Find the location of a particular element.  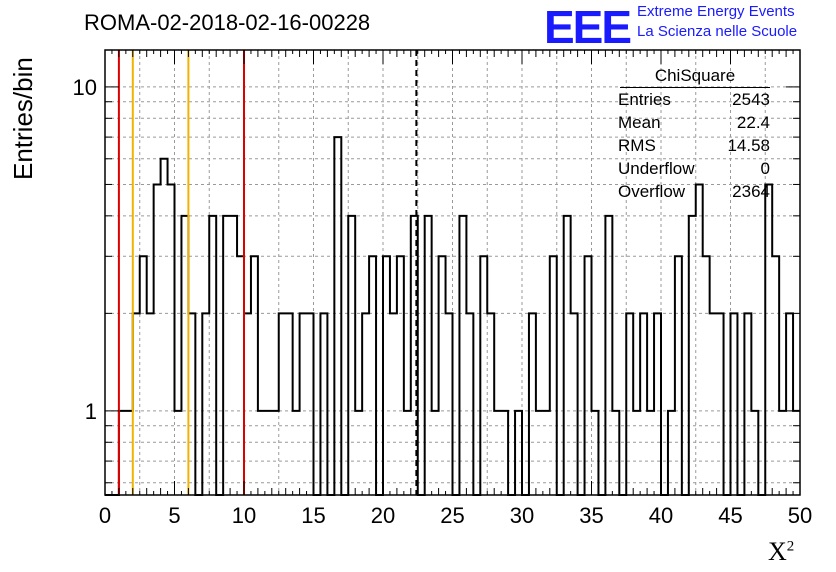

x-axis-label-superscript: 2 is located at coordinates (790, 546).